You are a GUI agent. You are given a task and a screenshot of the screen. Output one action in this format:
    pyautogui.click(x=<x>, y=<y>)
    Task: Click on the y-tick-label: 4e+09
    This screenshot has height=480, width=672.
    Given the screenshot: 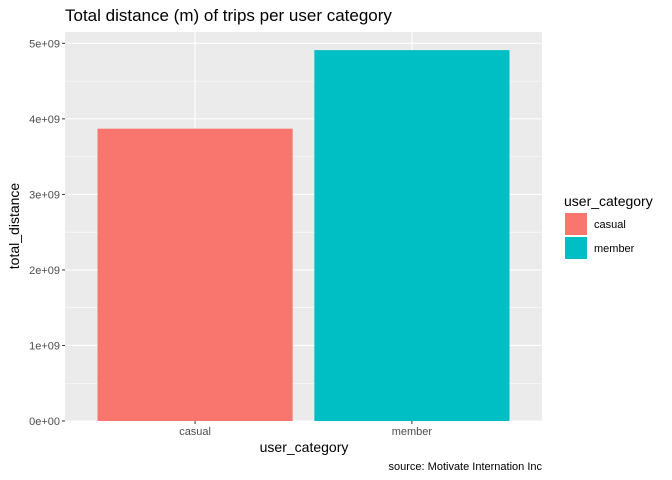 What is the action you would take?
    pyautogui.click(x=44, y=120)
    